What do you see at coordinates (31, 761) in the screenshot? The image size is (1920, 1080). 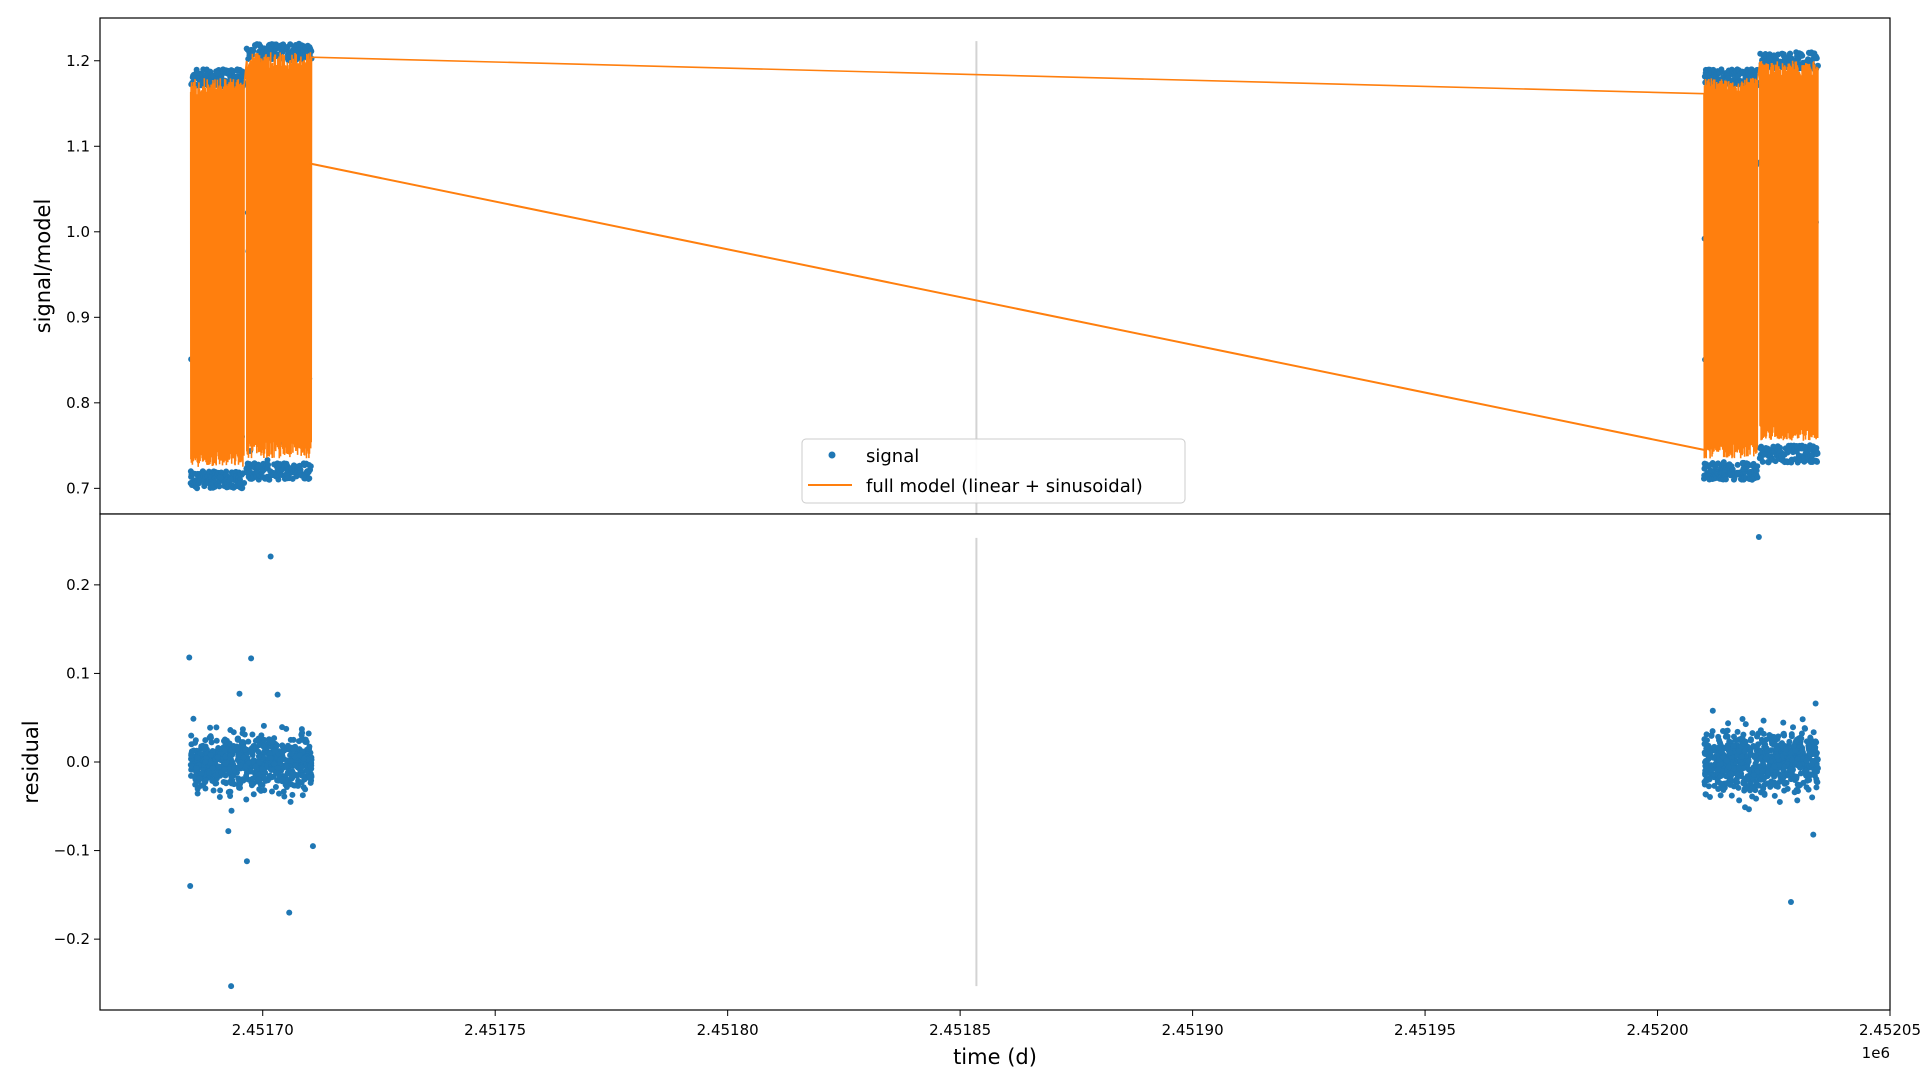 I see `bottom-y-axis-label: residual` at bounding box center [31, 761].